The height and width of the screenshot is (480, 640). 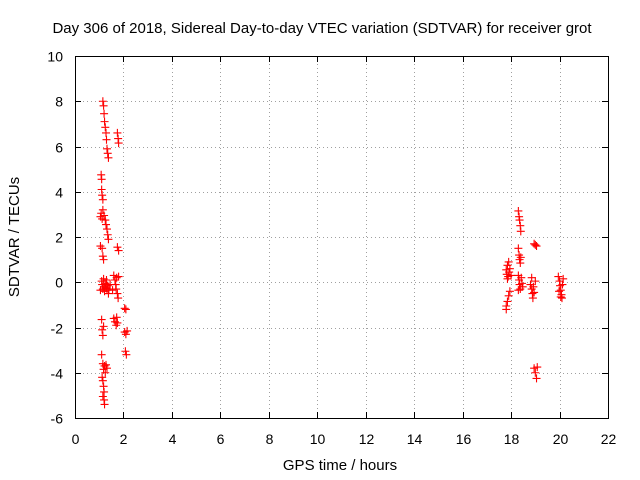 I want to click on y-tick-label: -4, so click(x=57, y=374).